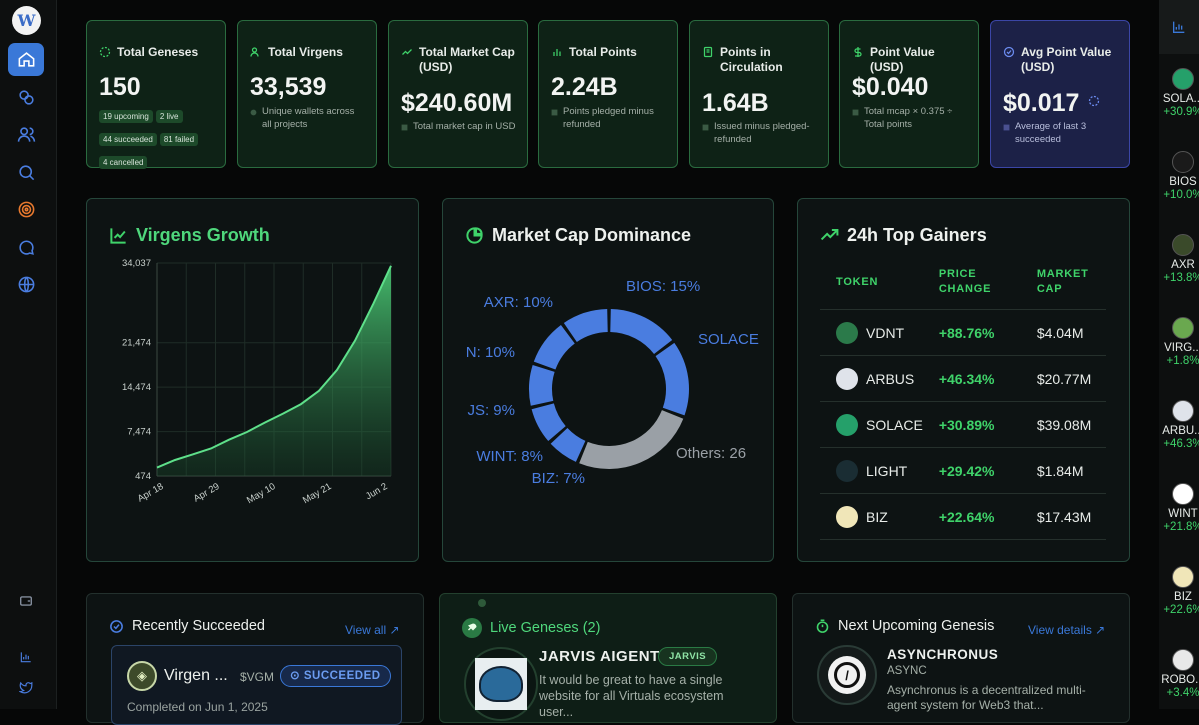 This screenshot has width=1199, height=725. What do you see at coordinates (372, 630) in the screenshot?
I see `view-all-link: View all ↗` at bounding box center [372, 630].